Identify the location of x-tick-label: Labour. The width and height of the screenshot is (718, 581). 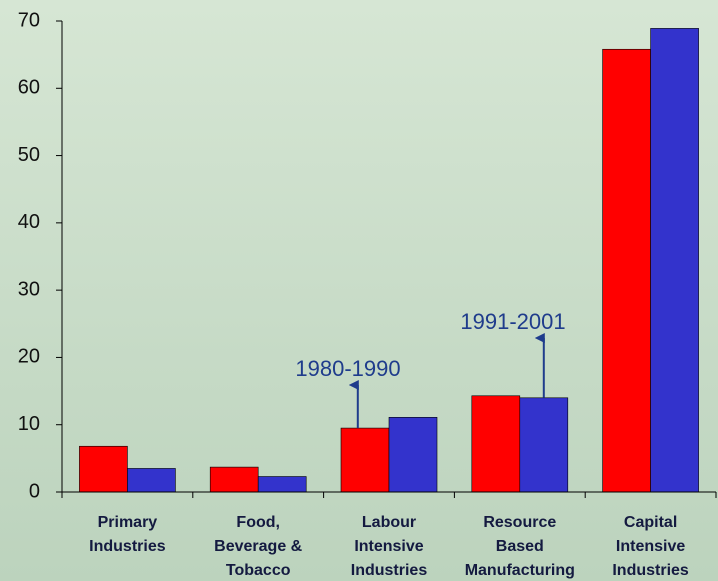
(389, 522).